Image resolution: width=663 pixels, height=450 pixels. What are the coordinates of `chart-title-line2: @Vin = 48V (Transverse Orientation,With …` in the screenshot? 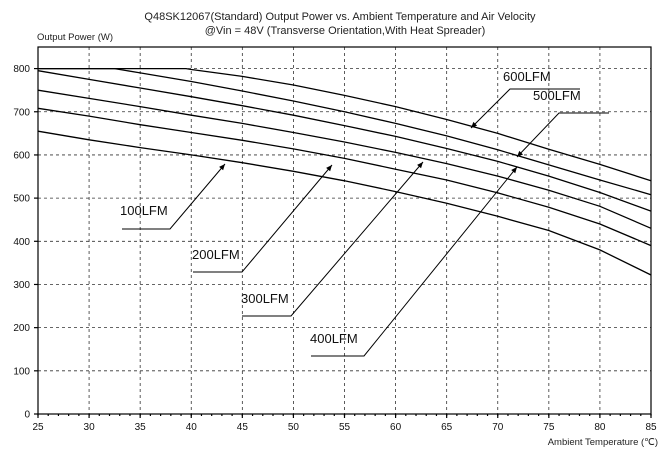 It's located at (345, 31).